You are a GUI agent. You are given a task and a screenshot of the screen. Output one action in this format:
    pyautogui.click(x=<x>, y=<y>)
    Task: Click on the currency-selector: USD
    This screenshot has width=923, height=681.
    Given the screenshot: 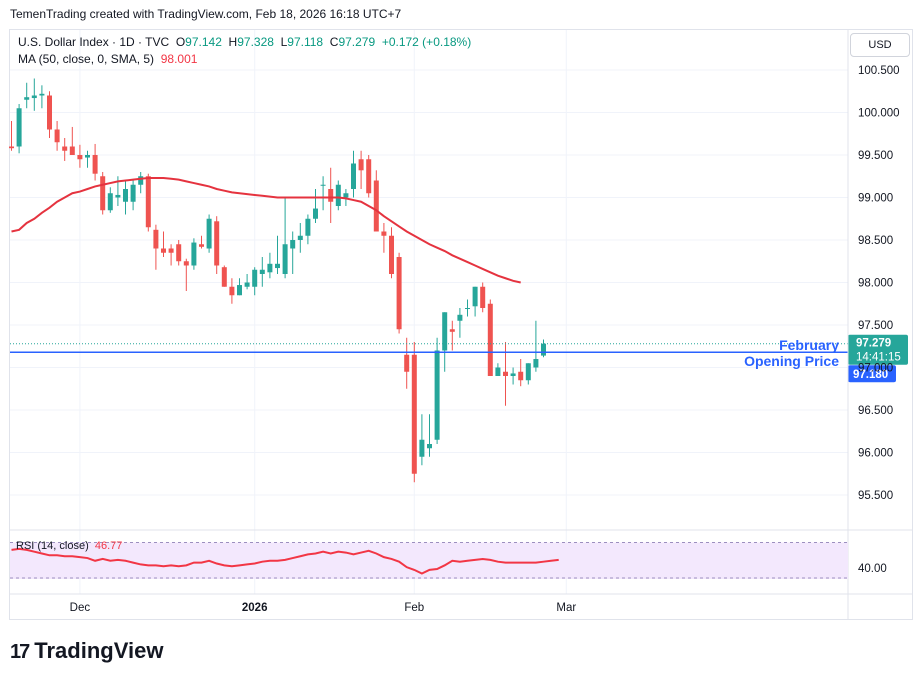 What is the action you would take?
    pyautogui.click(x=880, y=45)
    